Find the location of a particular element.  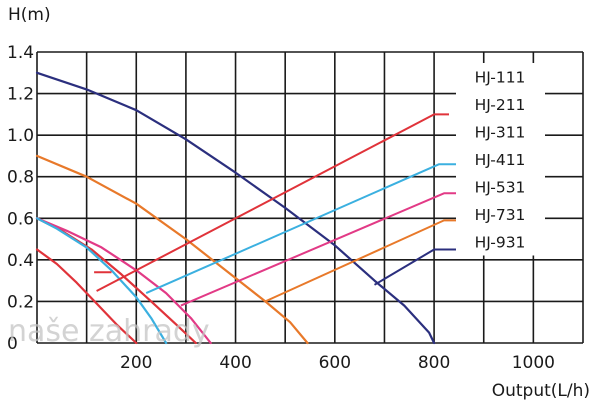

y-tick-label: 1.4 is located at coordinates (20, 53).